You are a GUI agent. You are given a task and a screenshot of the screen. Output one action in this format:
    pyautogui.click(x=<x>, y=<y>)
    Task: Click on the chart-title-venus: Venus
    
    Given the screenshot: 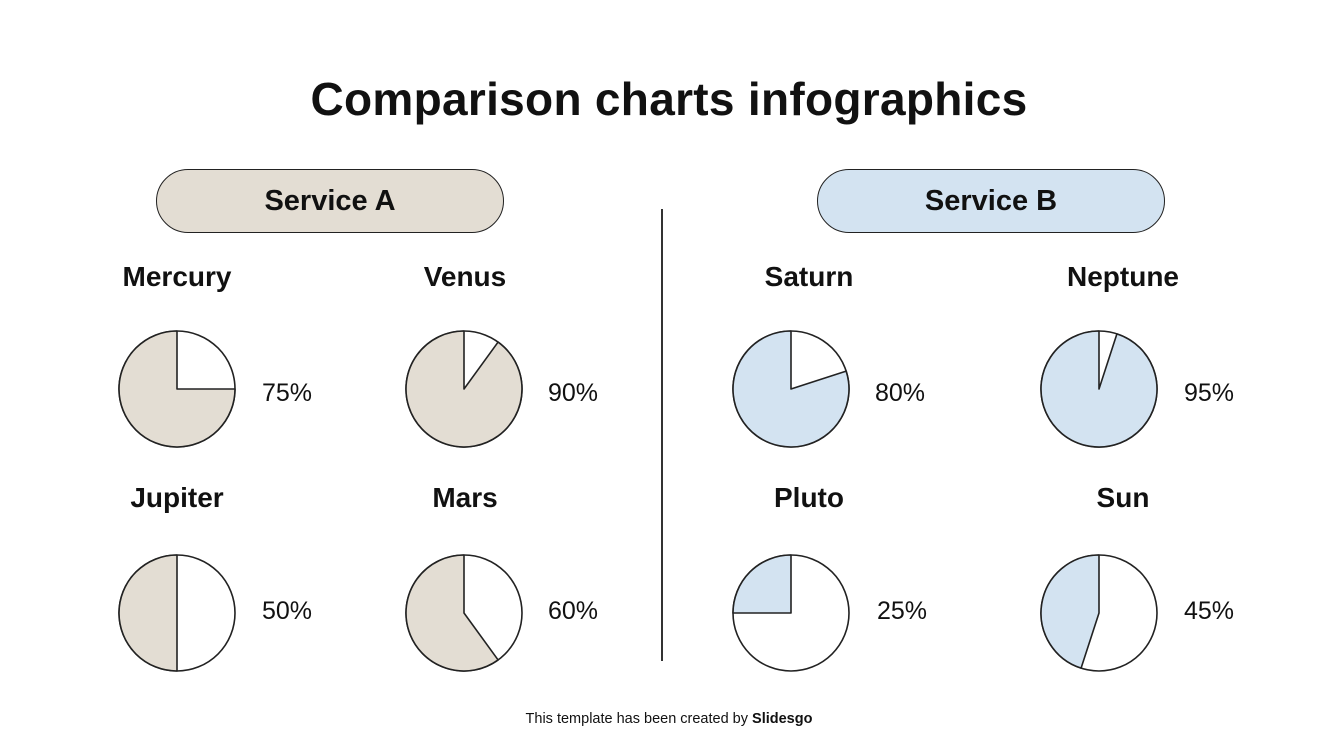 What is the action you would take?
    pyautogui.click(x=465, y=276)
    